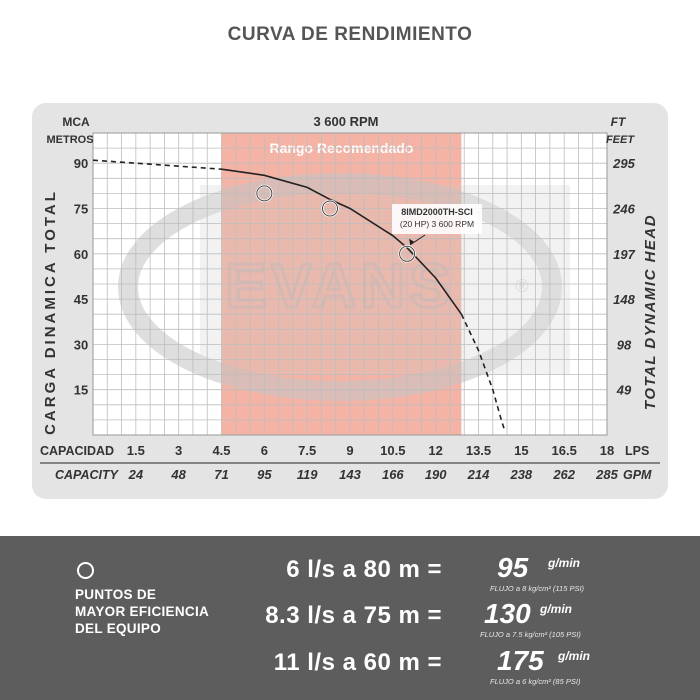  I want to click on annotation-arrowhead, so click(412, 241).